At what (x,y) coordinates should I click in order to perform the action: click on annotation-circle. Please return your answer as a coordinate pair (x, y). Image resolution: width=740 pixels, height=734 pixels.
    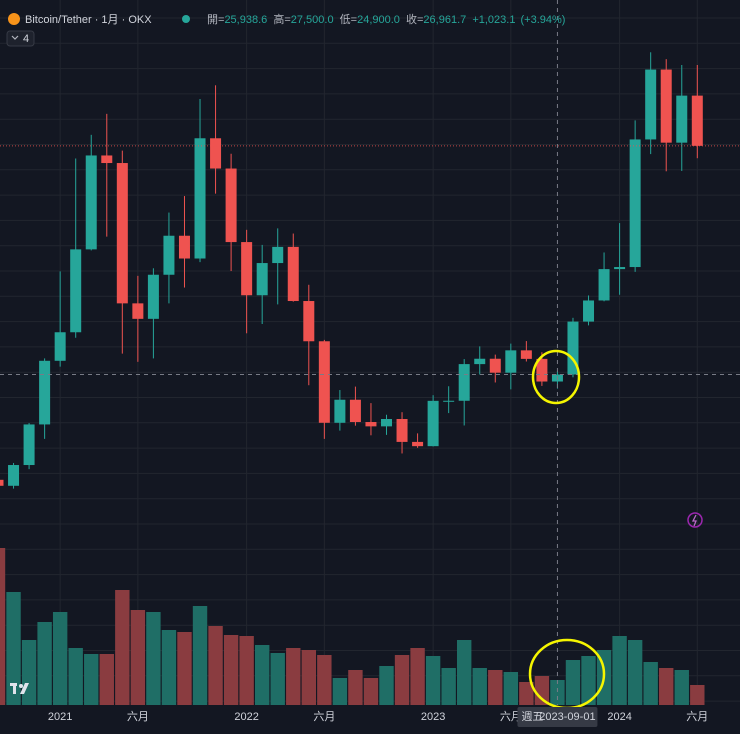
    Looking at the image, I should click on (556, 377).